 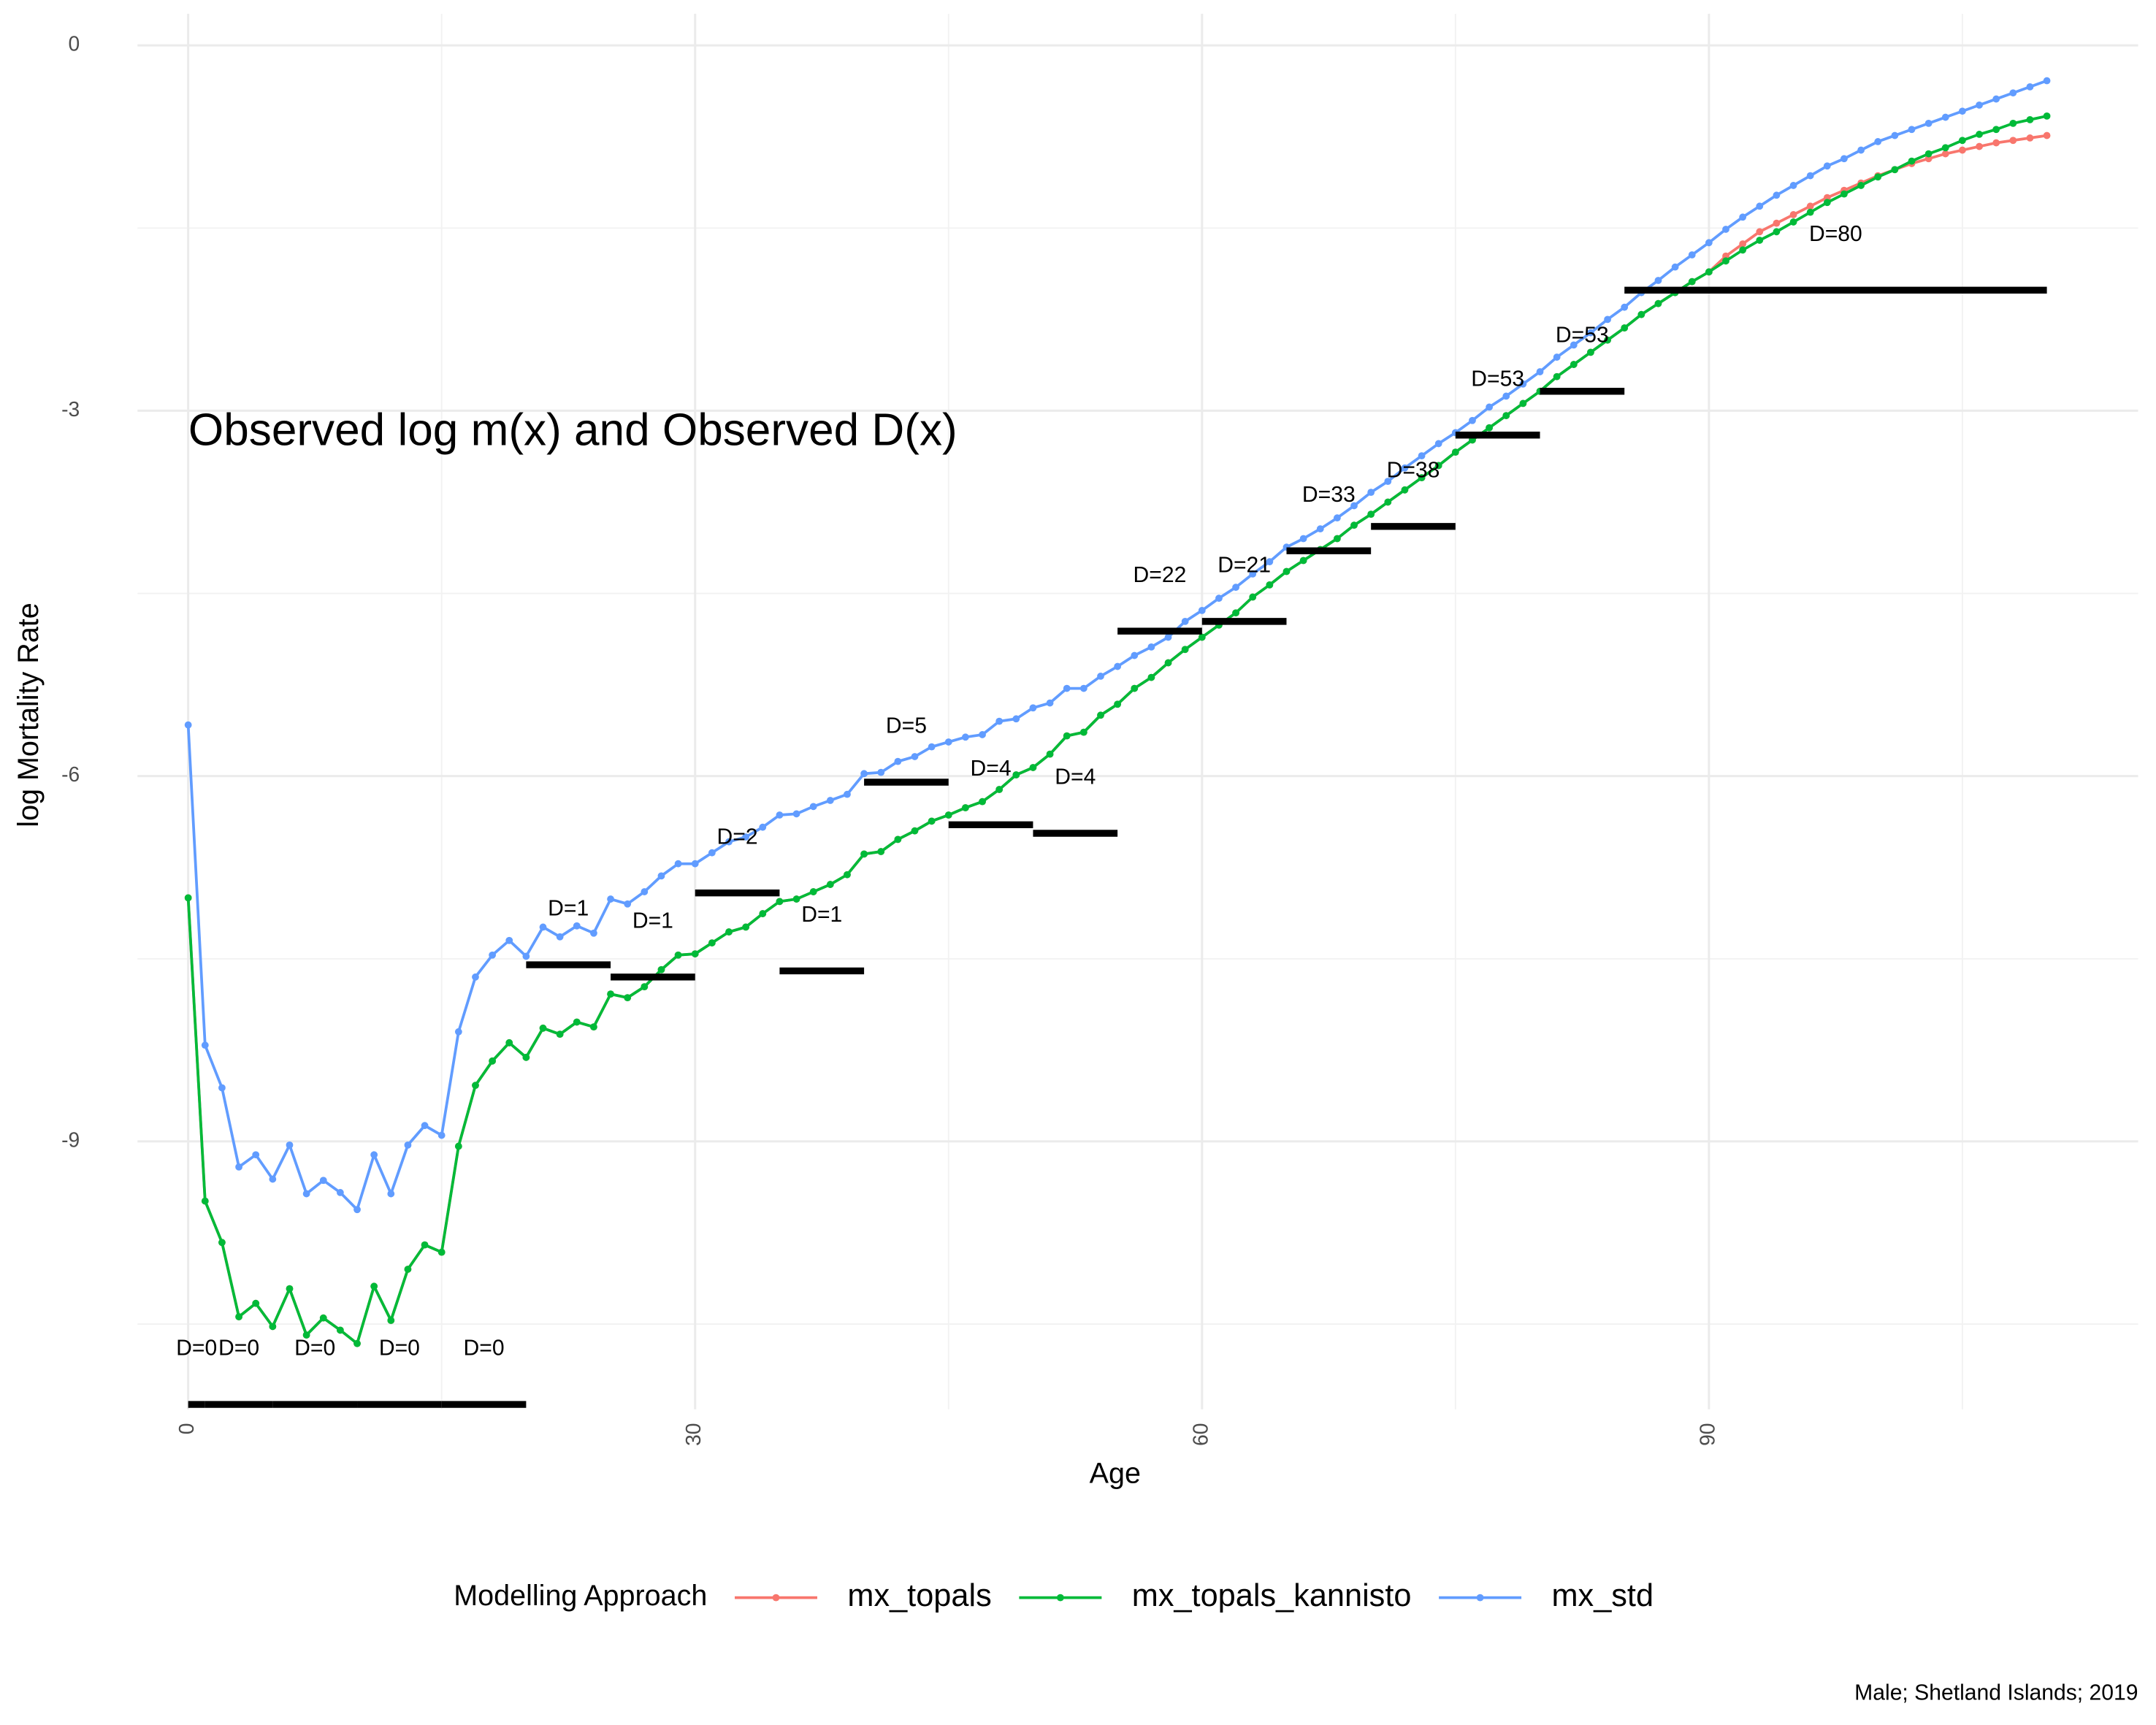 What do you see at coordinates (1075, 777) in the screenshot?
I see `observed-label: D=4` at bounding box center [1075, 777].